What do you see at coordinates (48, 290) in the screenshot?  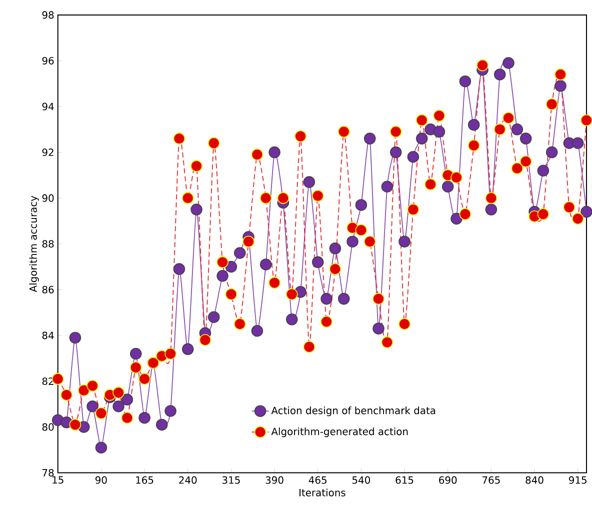 I see `y-tick-label: 86` at bounding box center [48, 290].